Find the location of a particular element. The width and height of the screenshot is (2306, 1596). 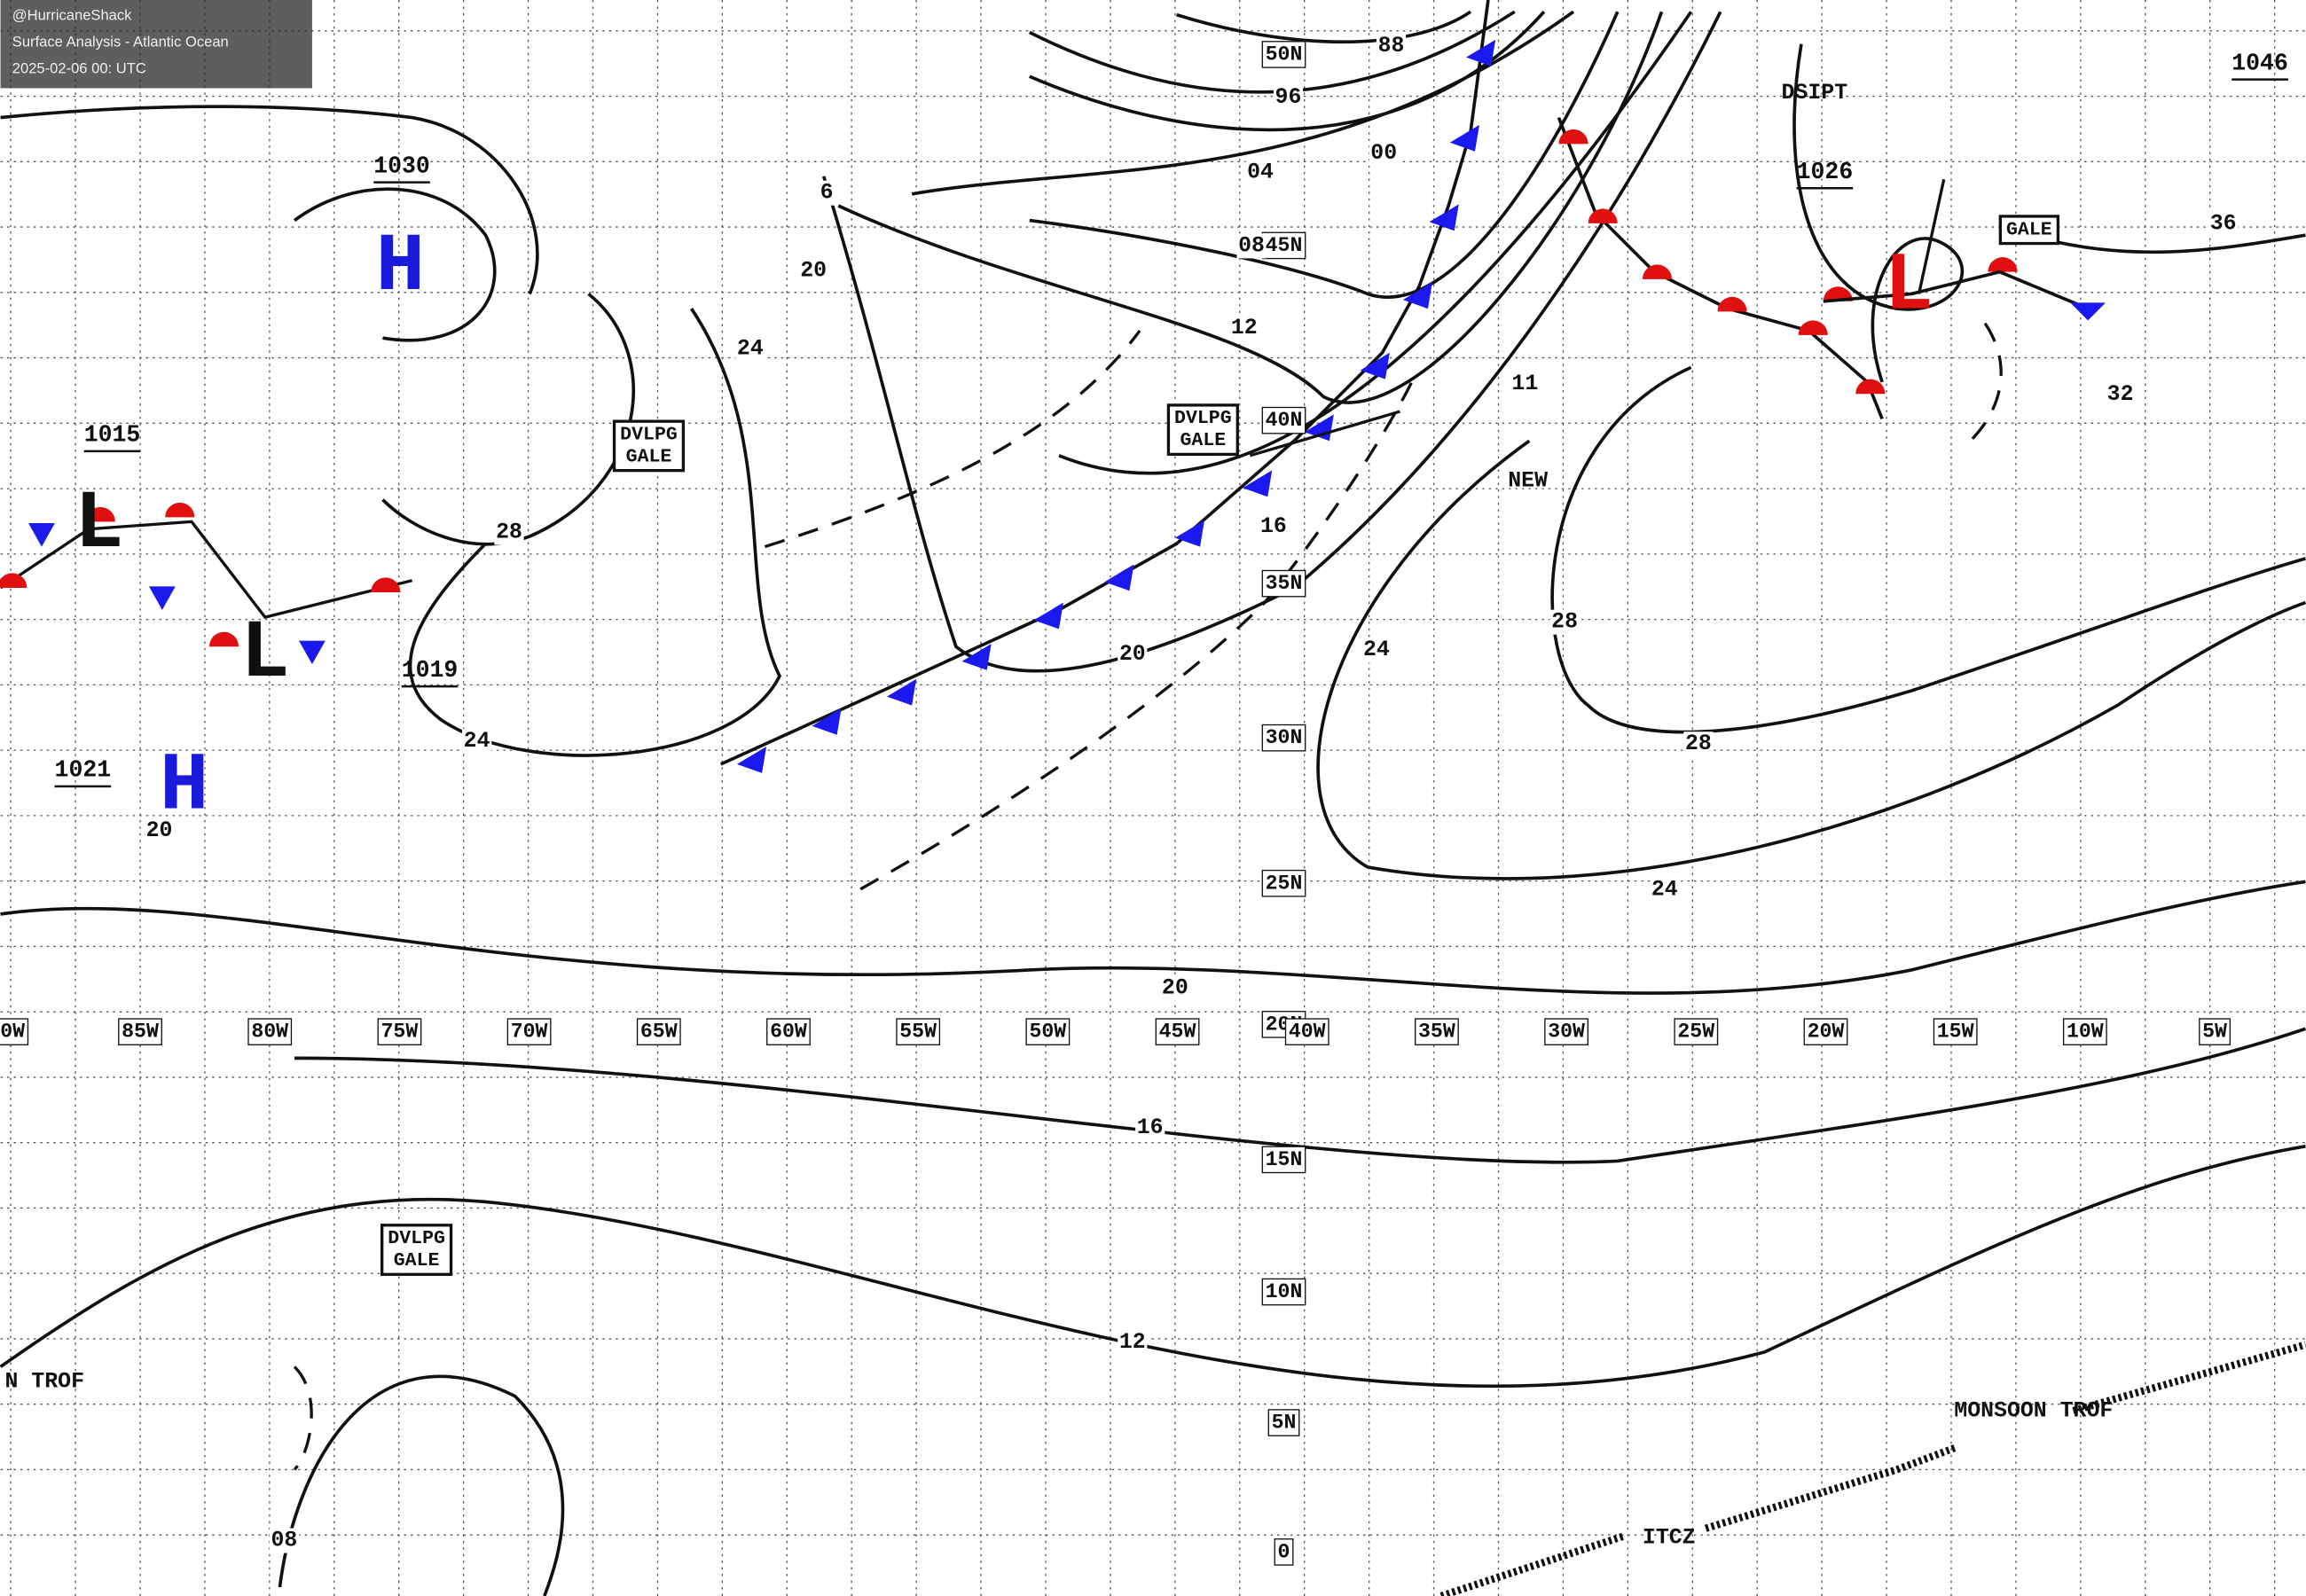

isobar-label: 08 is located at coordinates (284, 1541).